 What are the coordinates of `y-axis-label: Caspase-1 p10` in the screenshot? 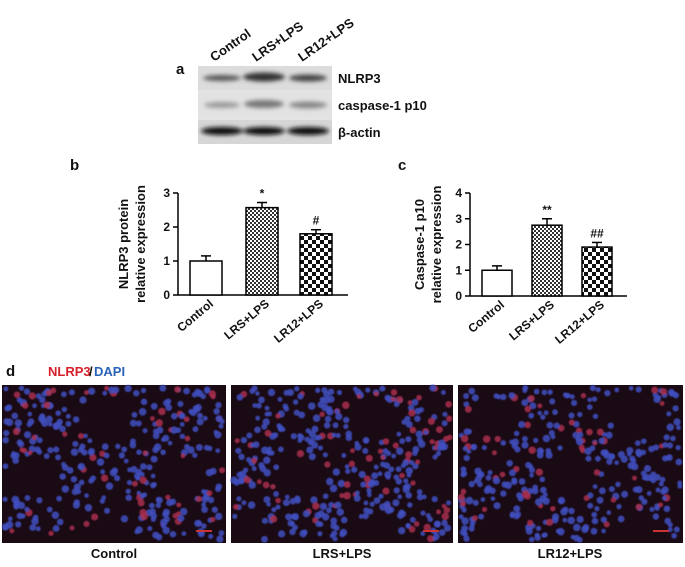 It's located at (419, 244).